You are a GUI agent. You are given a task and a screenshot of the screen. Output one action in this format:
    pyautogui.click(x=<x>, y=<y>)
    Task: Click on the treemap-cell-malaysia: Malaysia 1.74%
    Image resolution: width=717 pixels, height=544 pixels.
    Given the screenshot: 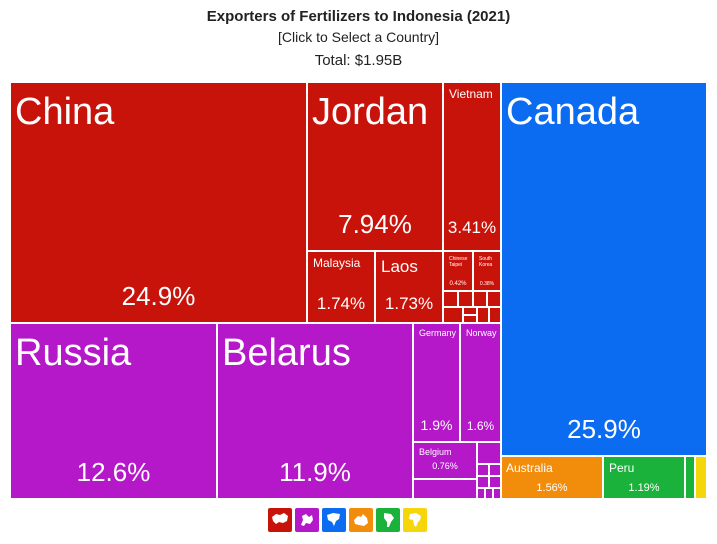 What is the action you would take?
    pyautogui.click(x=341, y=287)
    